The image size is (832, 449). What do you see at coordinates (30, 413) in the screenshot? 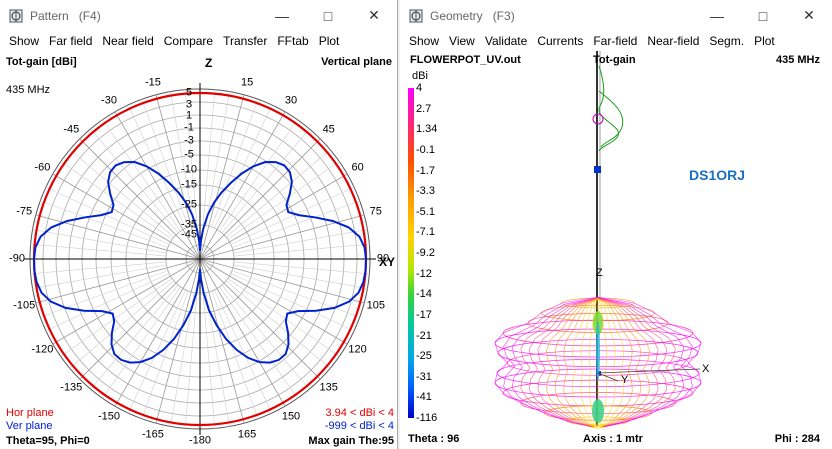
I see `hor-plane-legend: Hor plane` at bounding box center [30, 413].